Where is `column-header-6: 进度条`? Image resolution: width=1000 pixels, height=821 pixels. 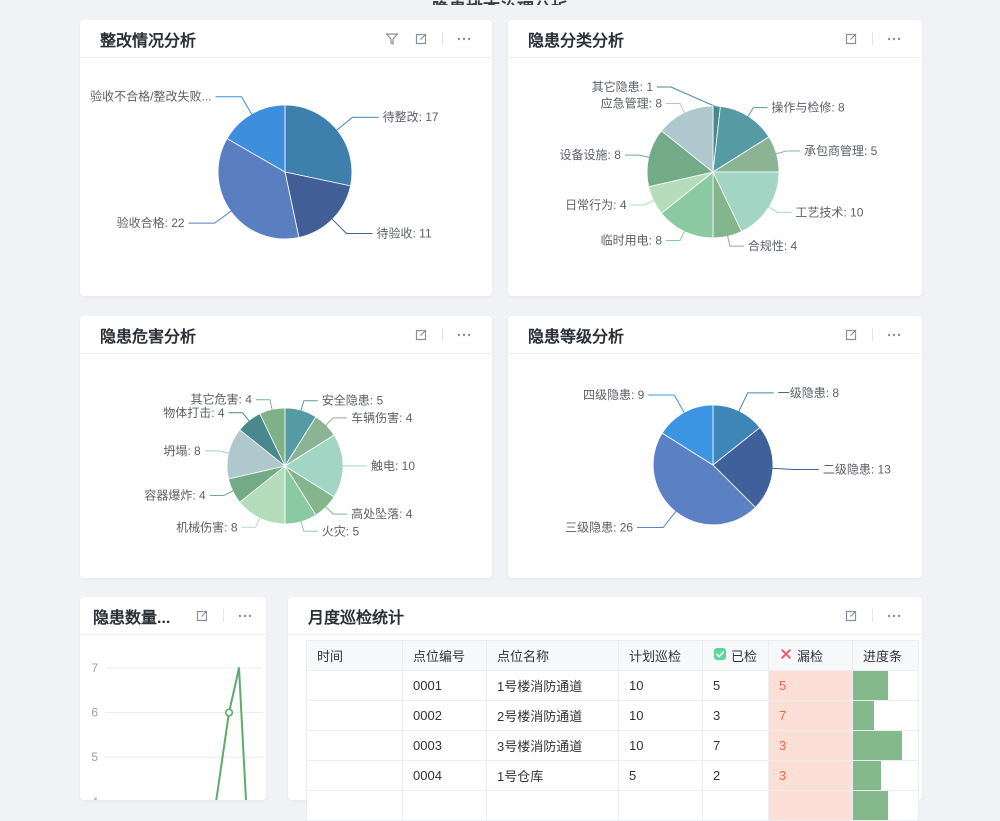 column-header-6: 进度条 is located at coordinates (885, 655).